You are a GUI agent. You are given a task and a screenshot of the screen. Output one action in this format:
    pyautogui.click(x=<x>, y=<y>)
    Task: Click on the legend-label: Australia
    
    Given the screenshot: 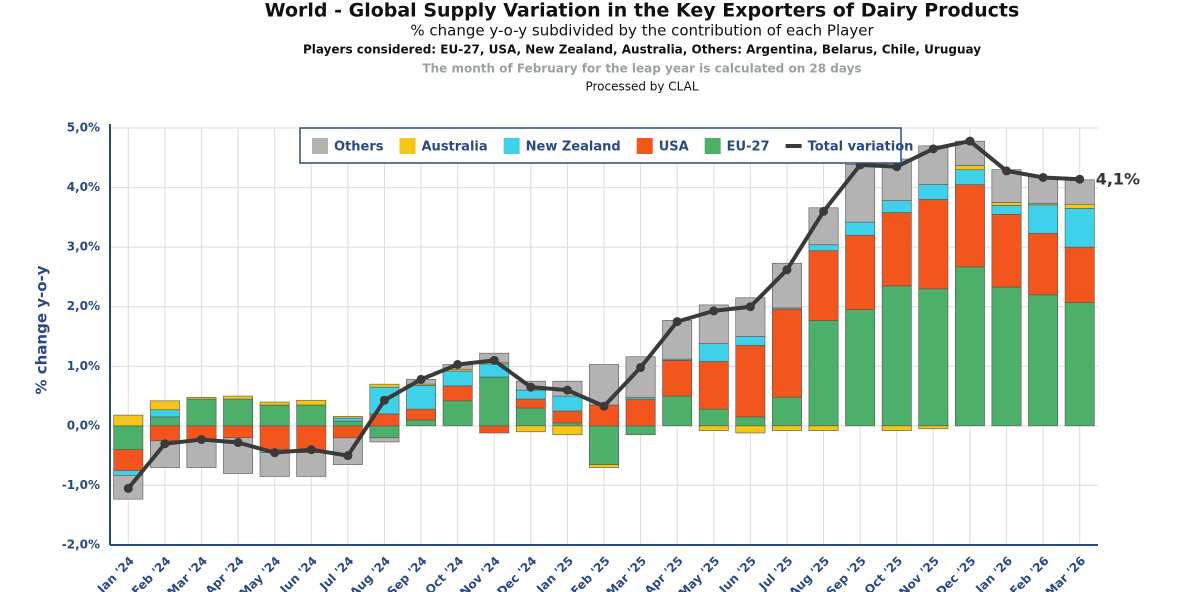 What is the action you would take?
    pyautogui.click(x=455, y=147)
    